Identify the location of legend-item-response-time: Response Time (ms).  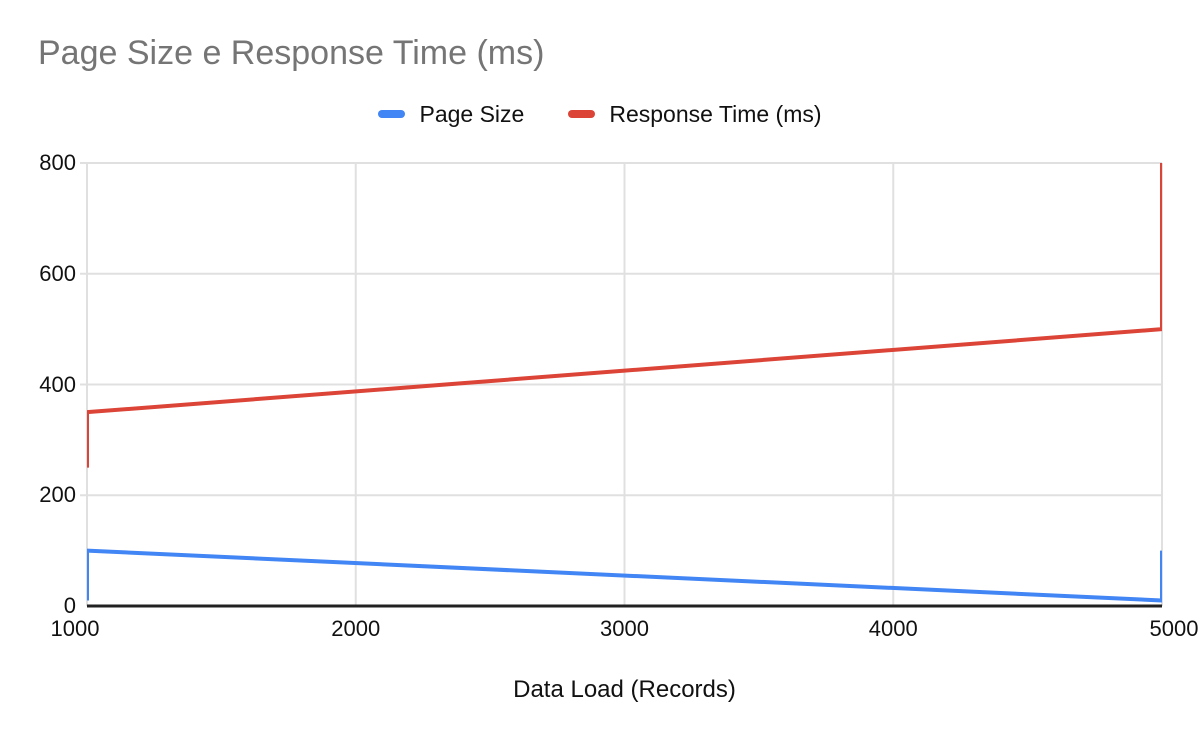
(695, 114).